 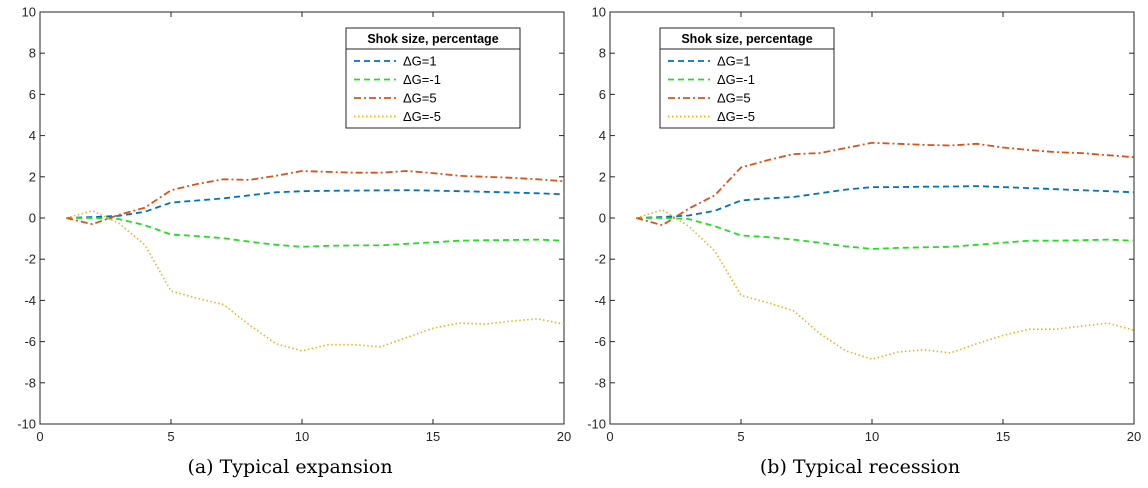 I want to click on caption-recession: (b) Typical recession, so click(x=860, y=467).